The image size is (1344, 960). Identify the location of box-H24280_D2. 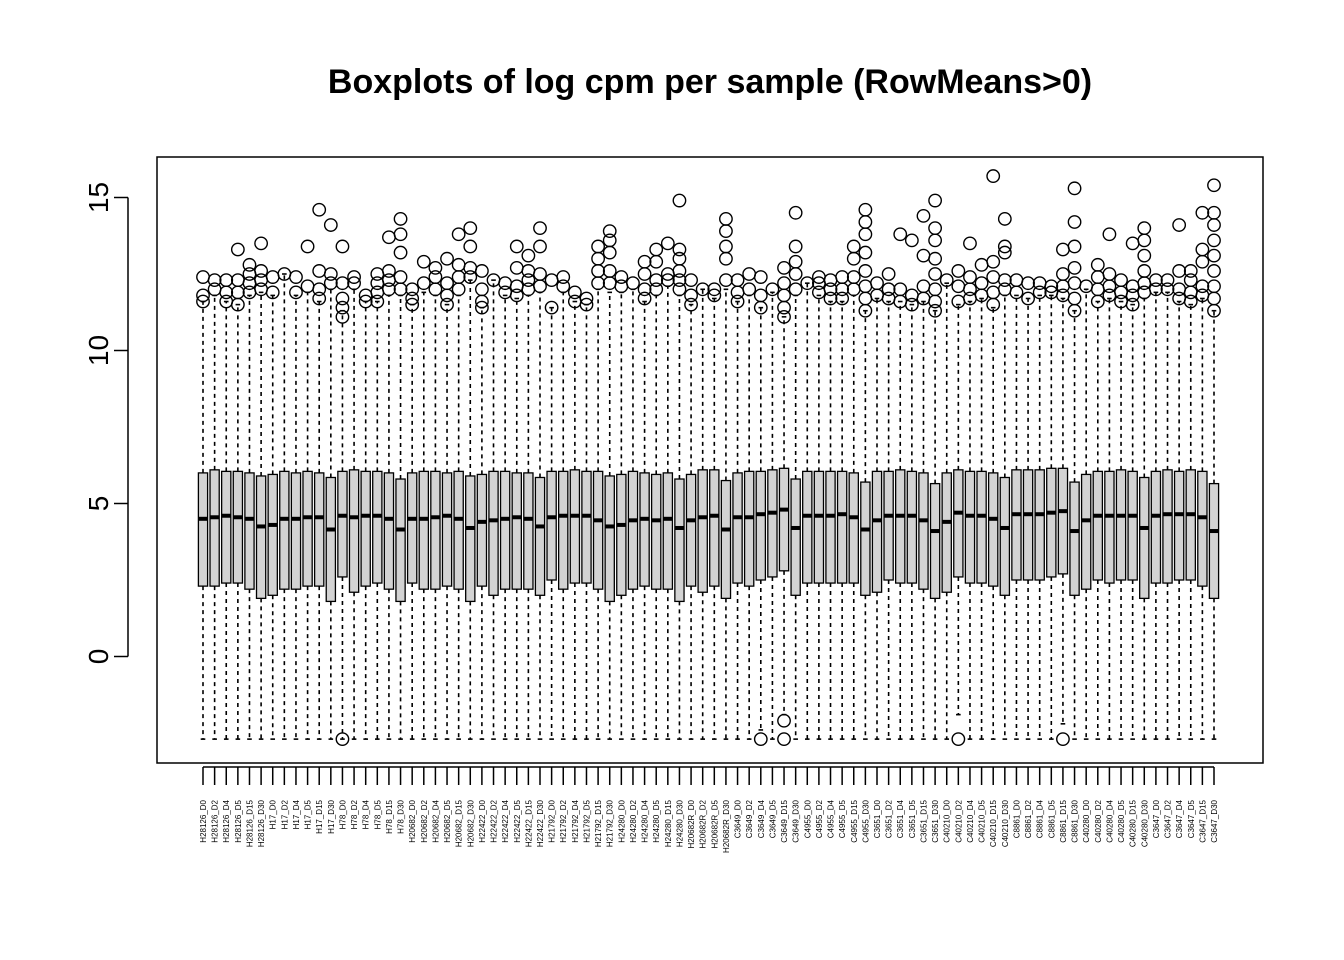
(633, 508).